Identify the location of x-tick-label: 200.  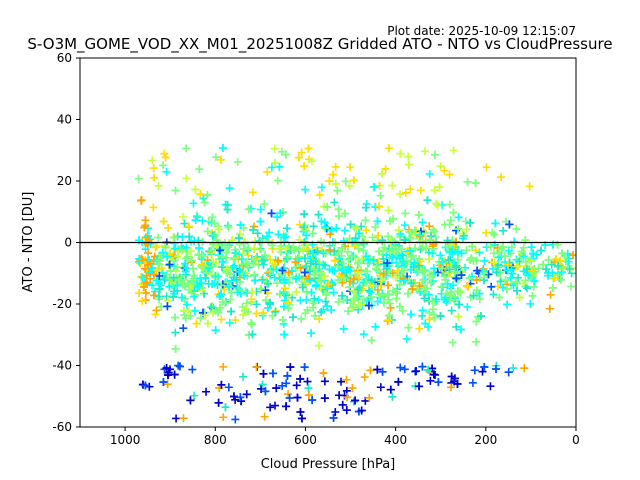
(485, 440).